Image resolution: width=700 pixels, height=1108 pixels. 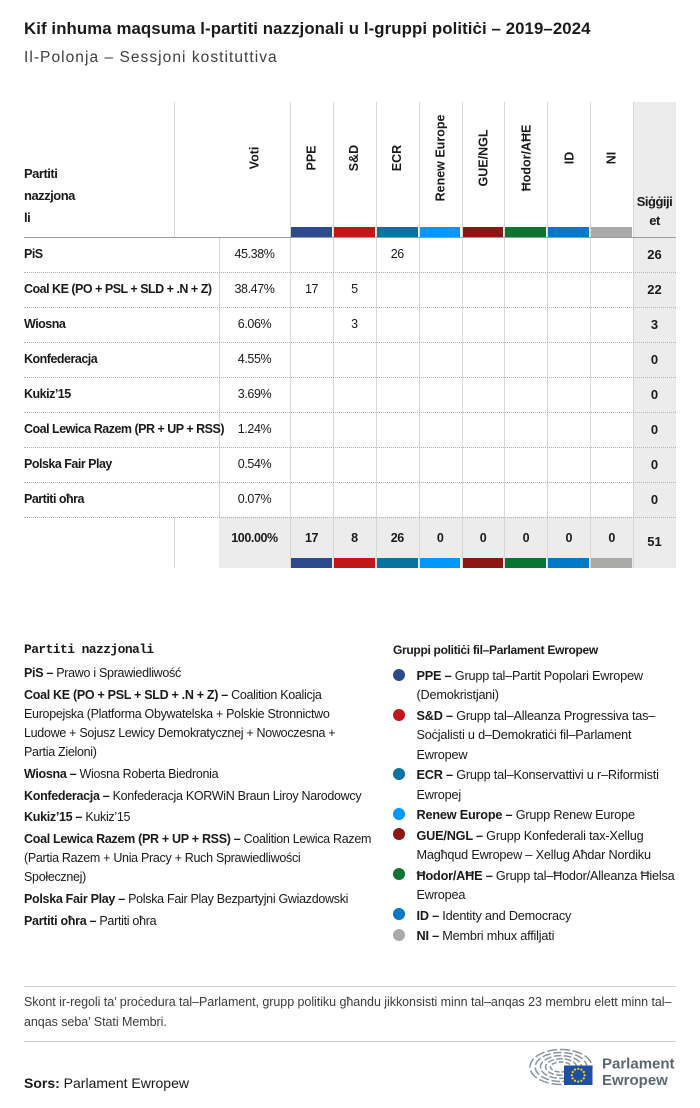 I want to click on svg-text: Parlament, so click(x=638, y=1064).